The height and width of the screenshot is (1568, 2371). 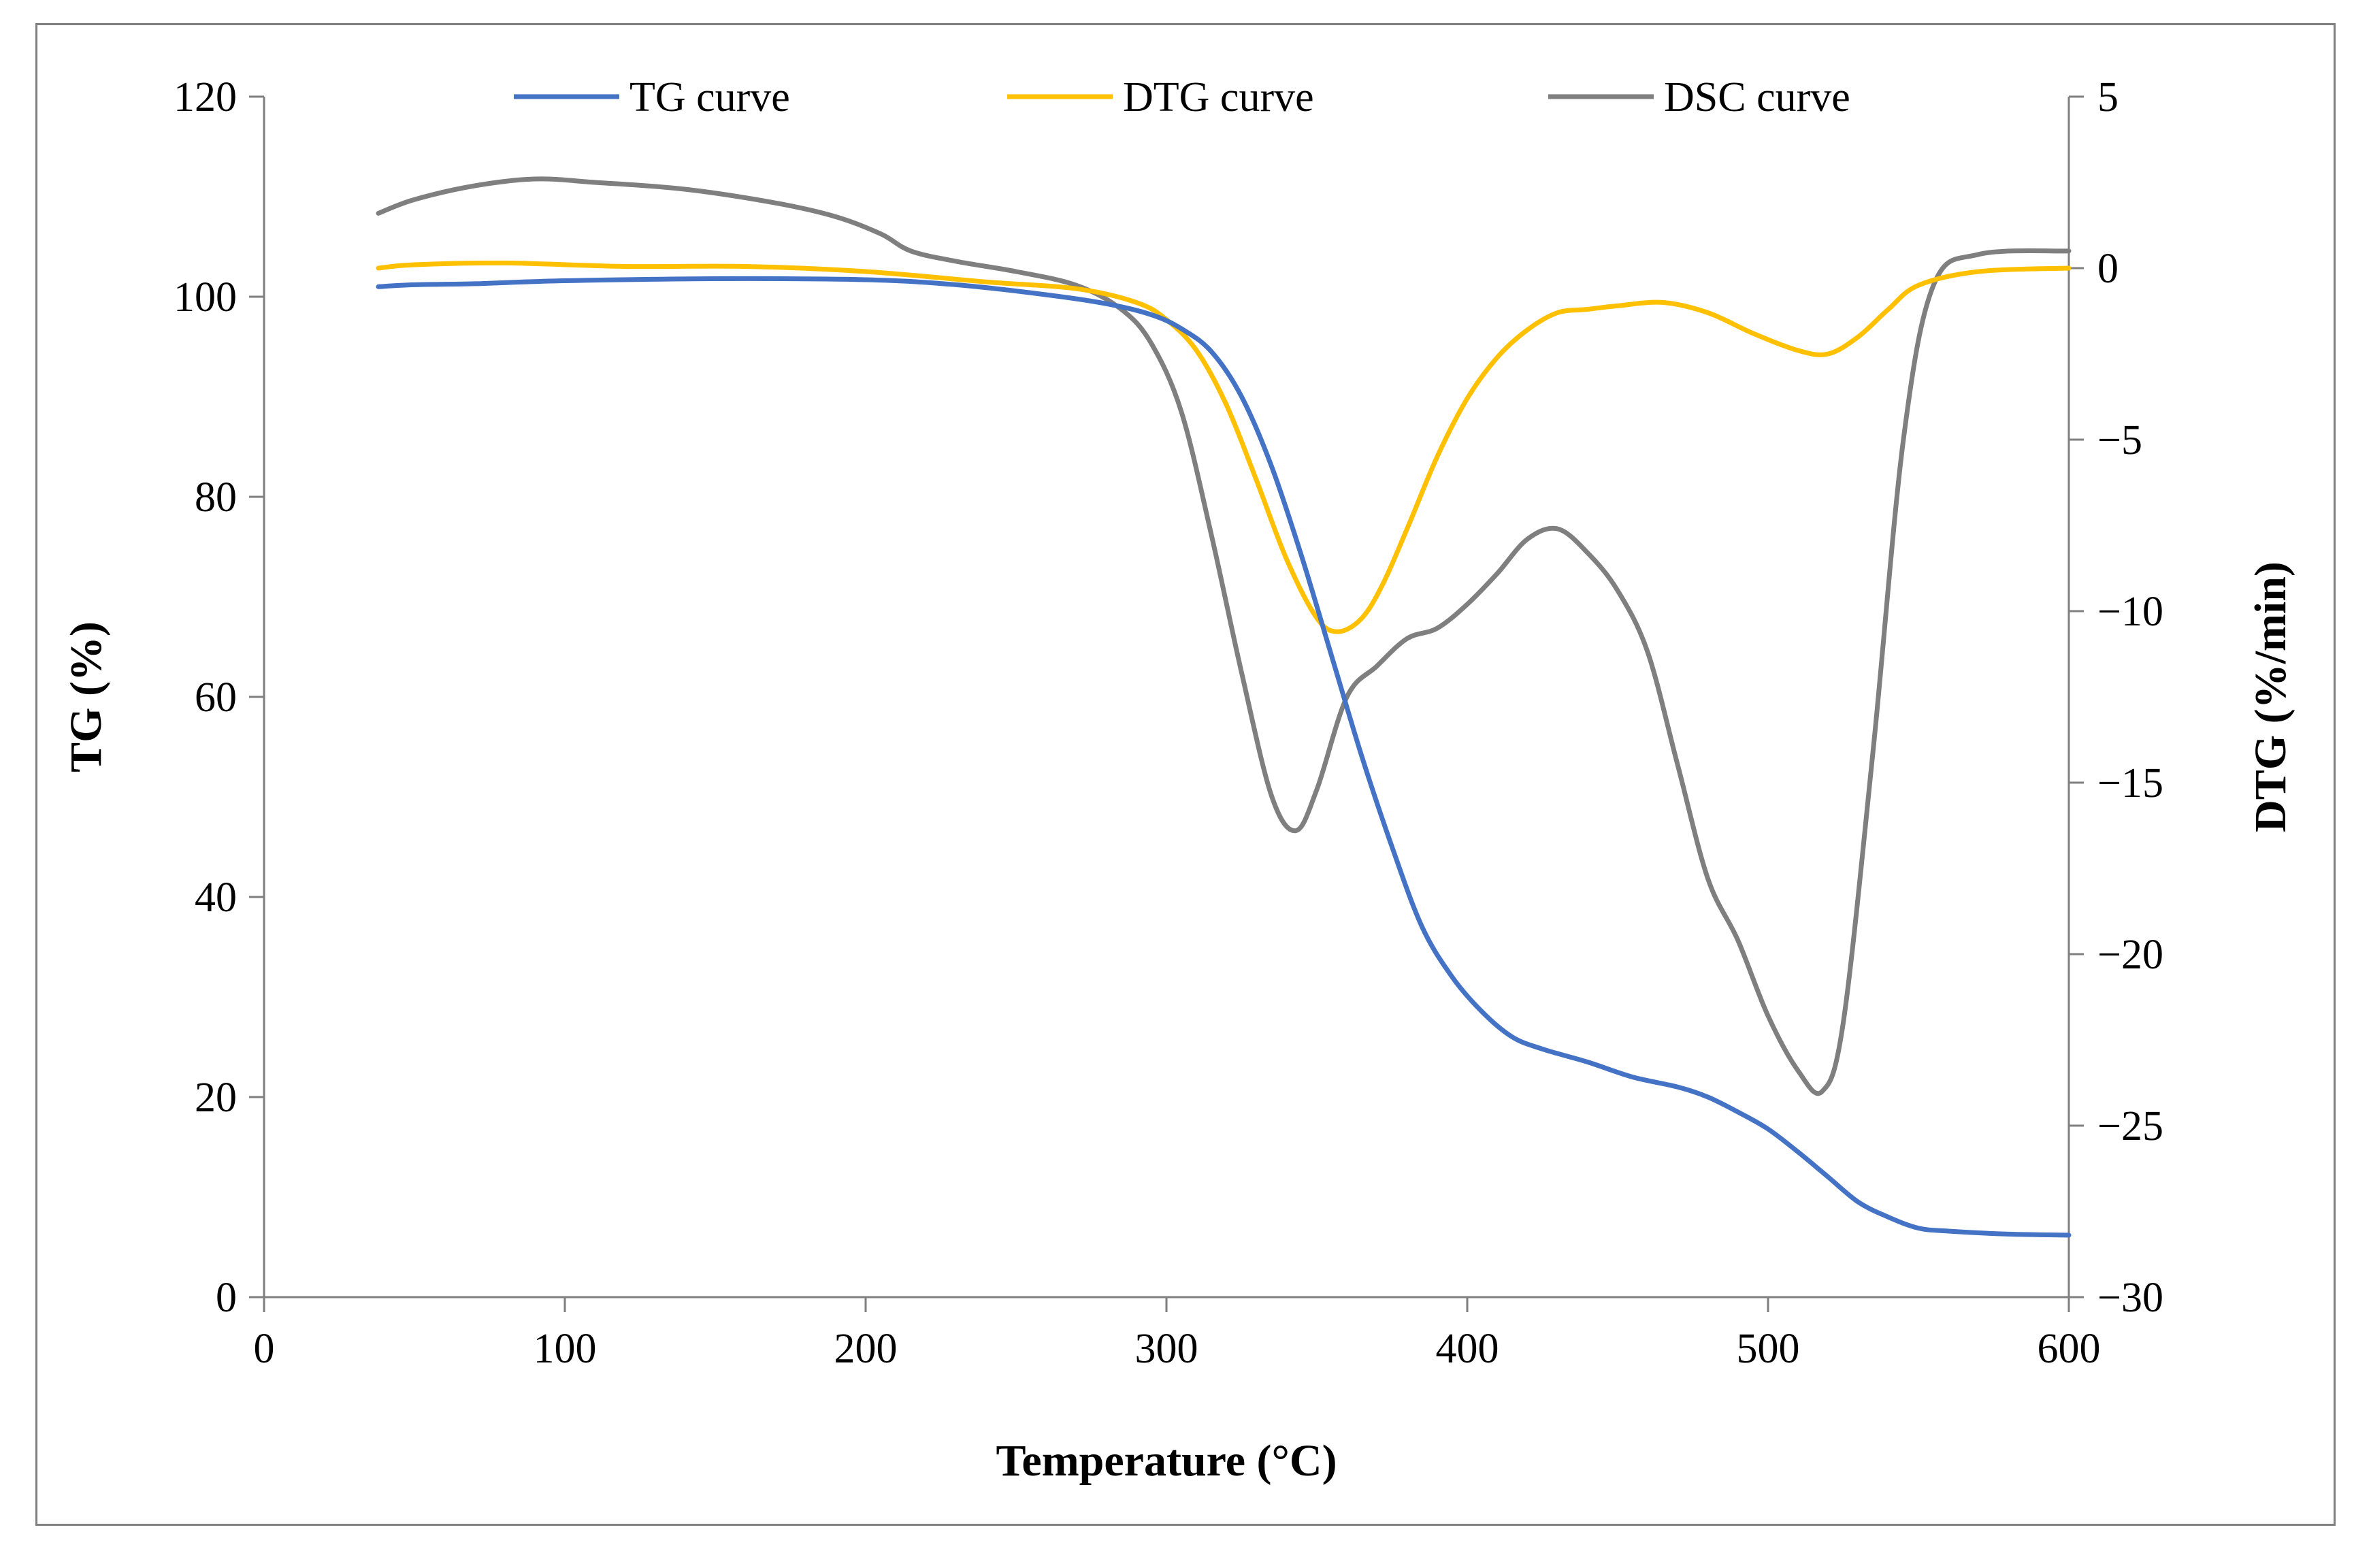 What do you see at coordinates (2108, 269) in the screenshot?
I see `y-right-tick-label: 0` at bounding box center [2108, 269].